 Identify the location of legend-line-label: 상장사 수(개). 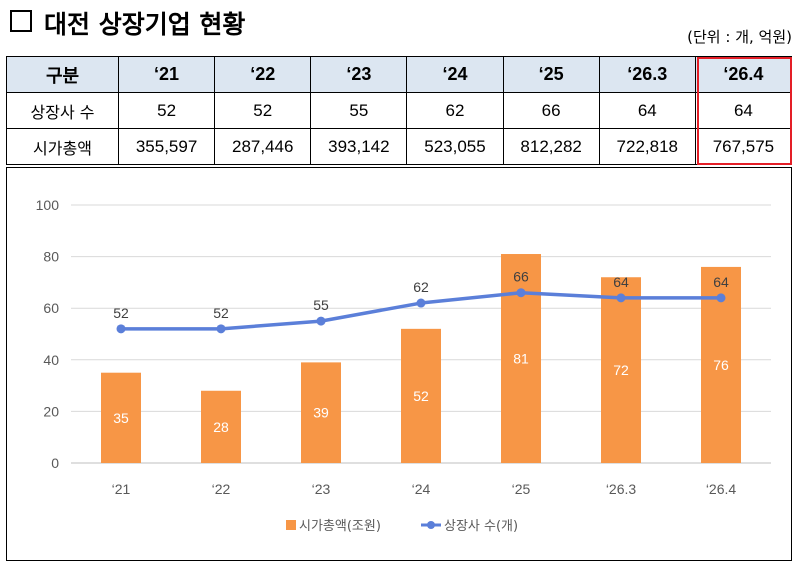
(481, 526).